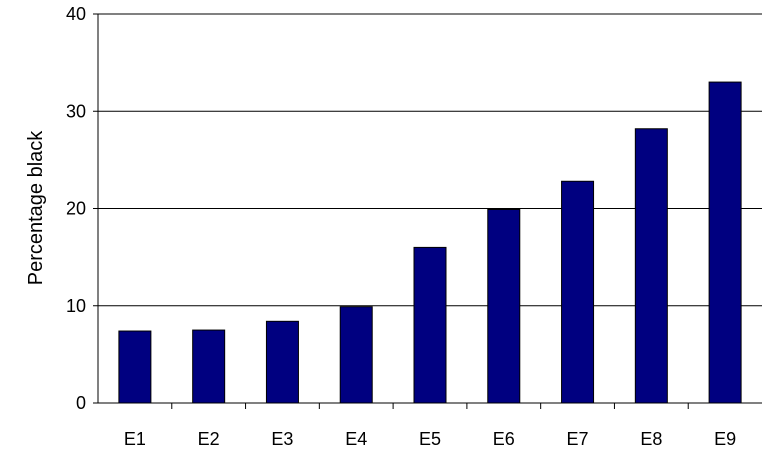 This screenshot has height=461, width=768. Describe the element at coordinates (504, 306) in the screenshot. I see `bar-E6` at that location.